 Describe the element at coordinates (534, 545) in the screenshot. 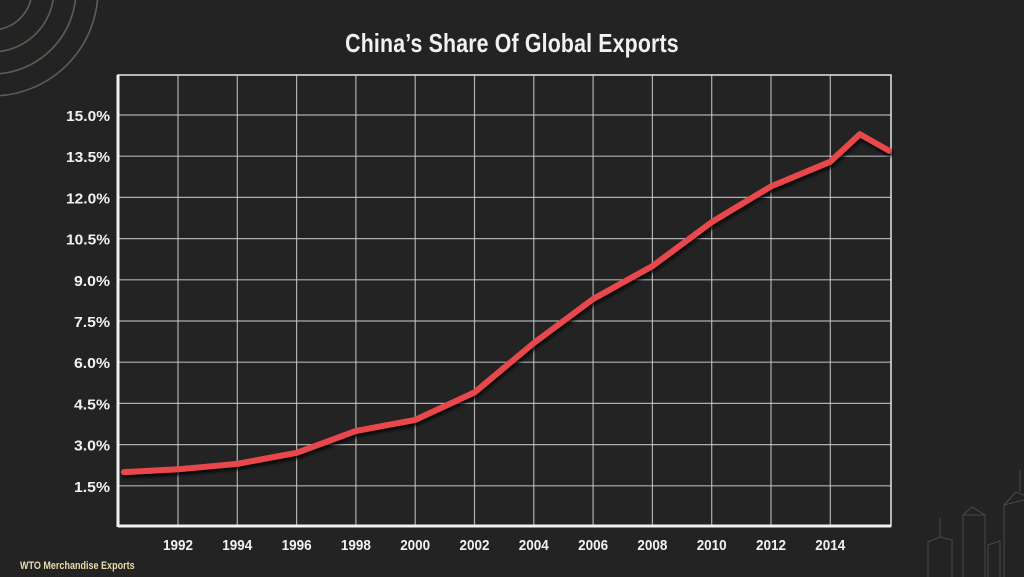

I see `x-tick-label: 2004` at that location.